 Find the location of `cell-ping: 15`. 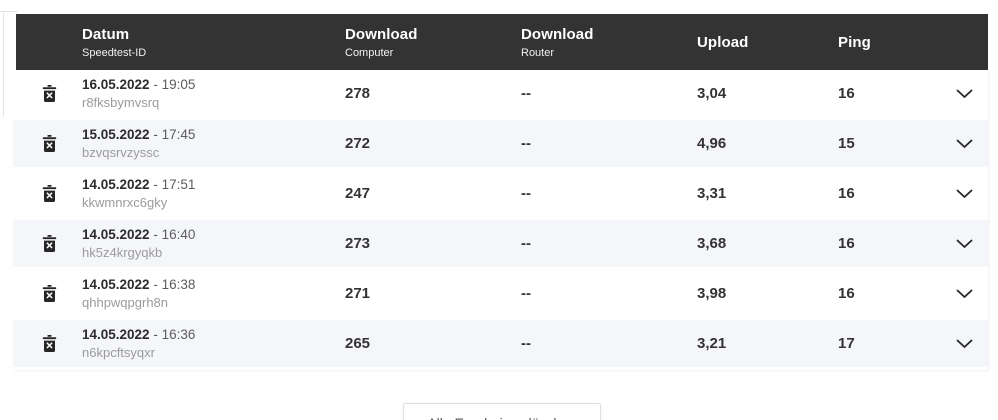

cell-ping: 15 is located at coordinates (846, 143).